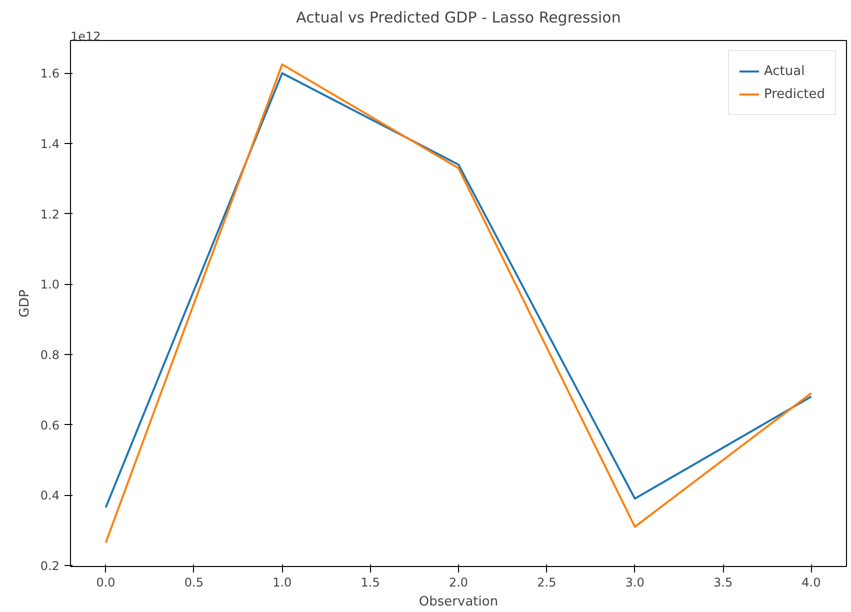  What do you see at coordinates (458, 17) in the screenshot?
I see `chart-title: Actual vs Predicted GDP - Lasso Regression` at bounding box center [458, 17].